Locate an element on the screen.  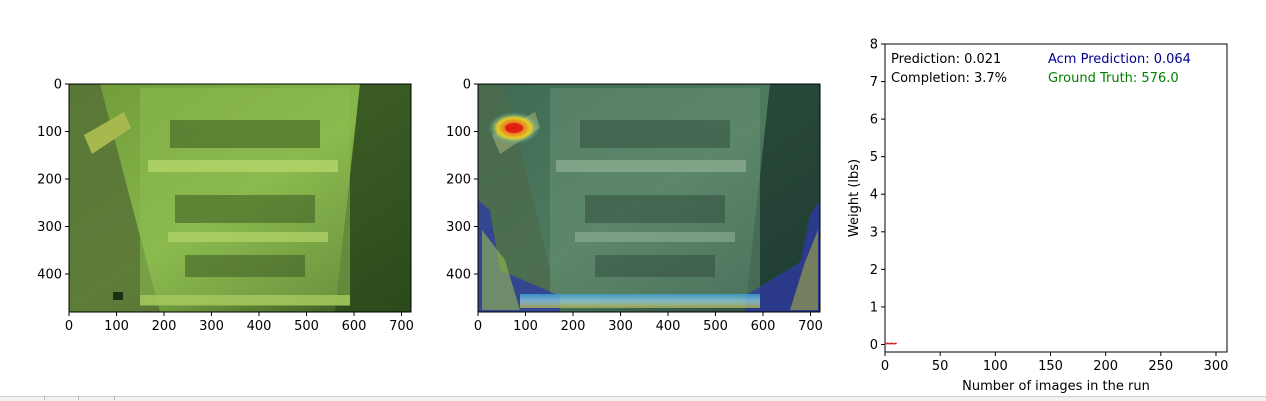
y-tick-label: 3 is located at coordinates (874, 232).